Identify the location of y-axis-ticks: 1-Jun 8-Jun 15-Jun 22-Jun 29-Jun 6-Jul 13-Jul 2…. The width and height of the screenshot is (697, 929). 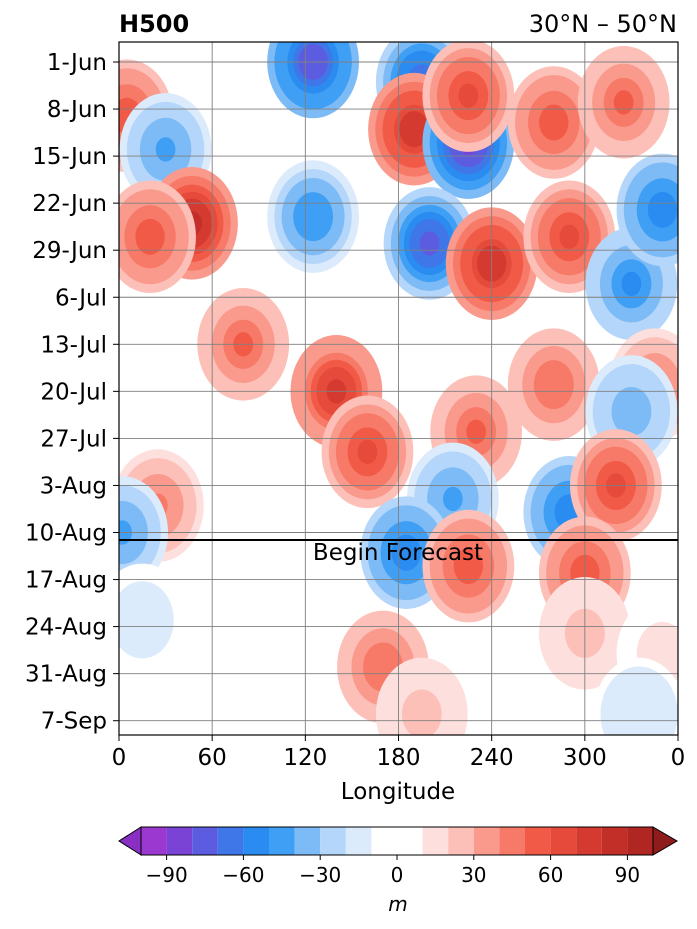
(72, 392).